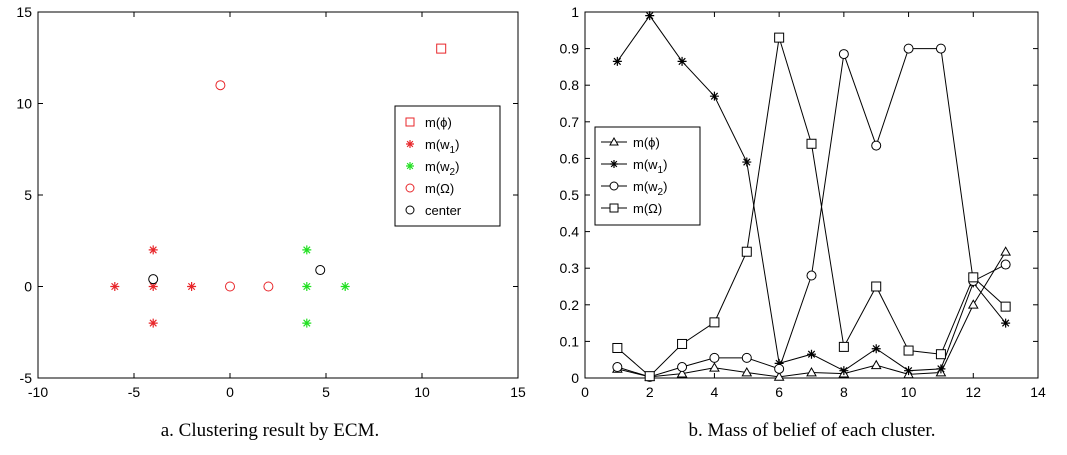  I want to click on y-tick-label: 0.5, so click(570, 195).